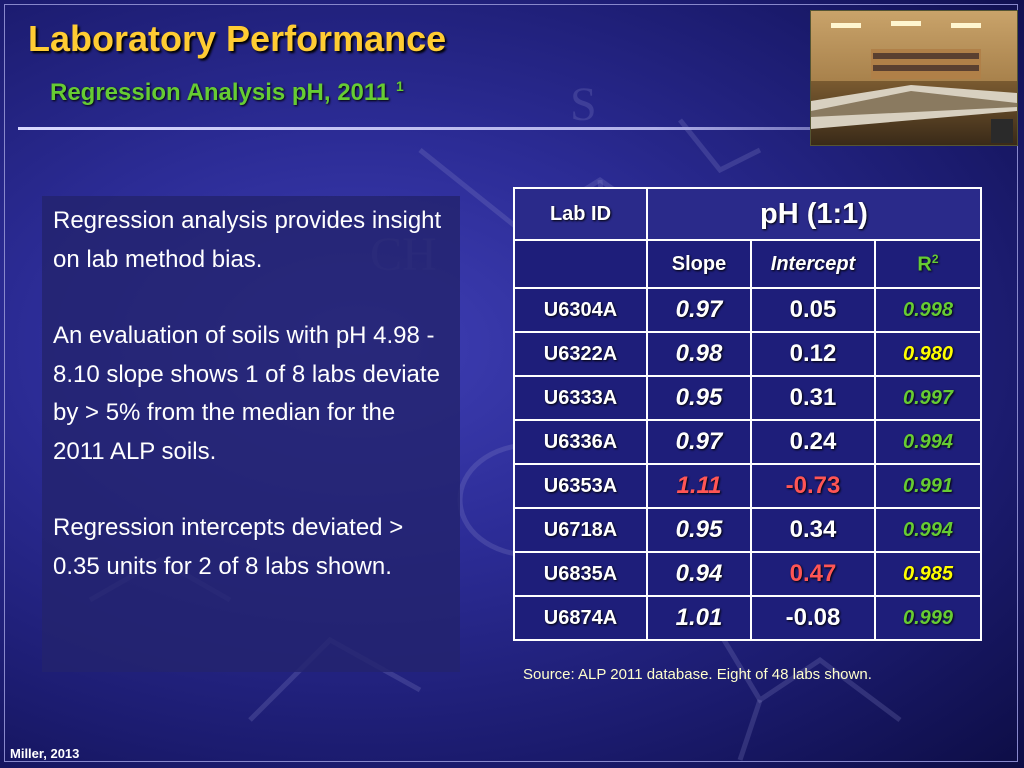 This screenshot has height=768, width=1024. What do you see at coordinates (813, 486) in the screenshot?
I see `cell-intercept: -0.73` at bounding box center [813, 486].